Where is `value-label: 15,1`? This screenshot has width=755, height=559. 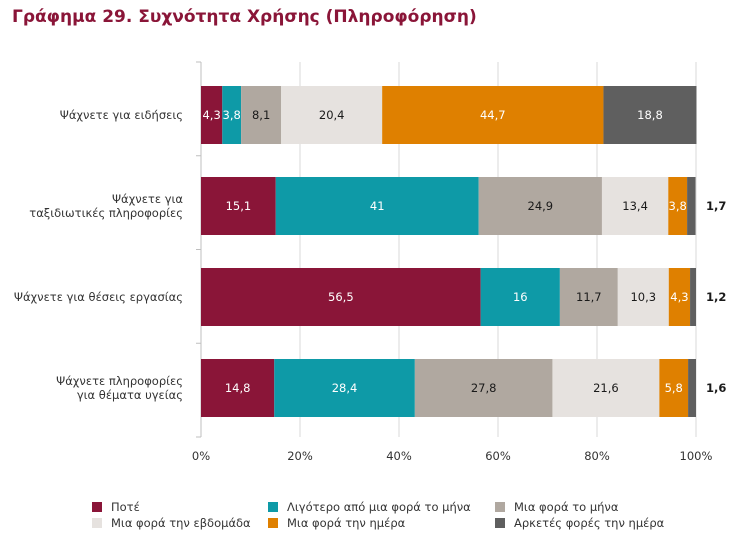 value-label: 15,1 is located at coordinates (239, 206).